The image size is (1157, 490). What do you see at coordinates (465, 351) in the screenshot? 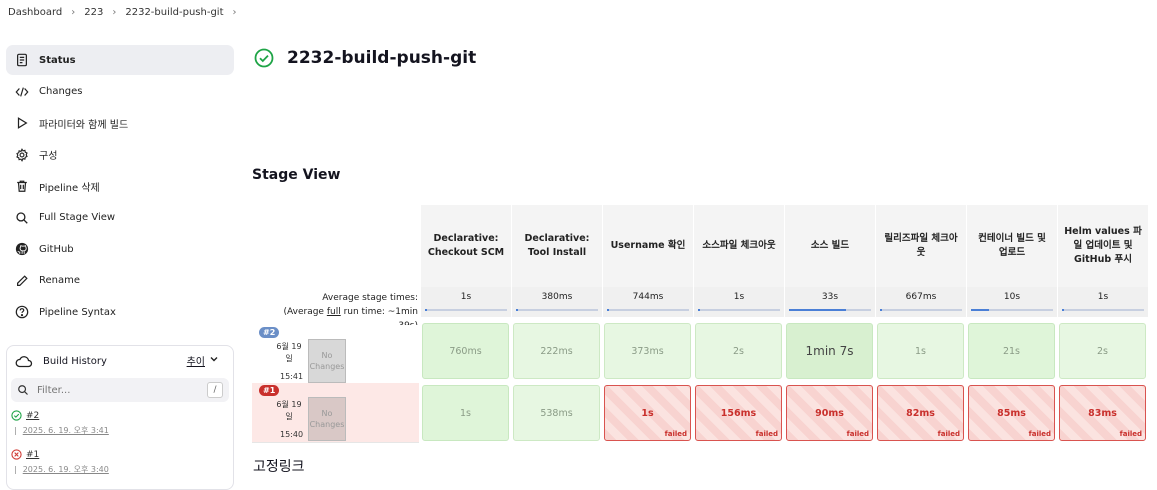
I see `stage-cell: 760ms` at bounding box center [465, 351].